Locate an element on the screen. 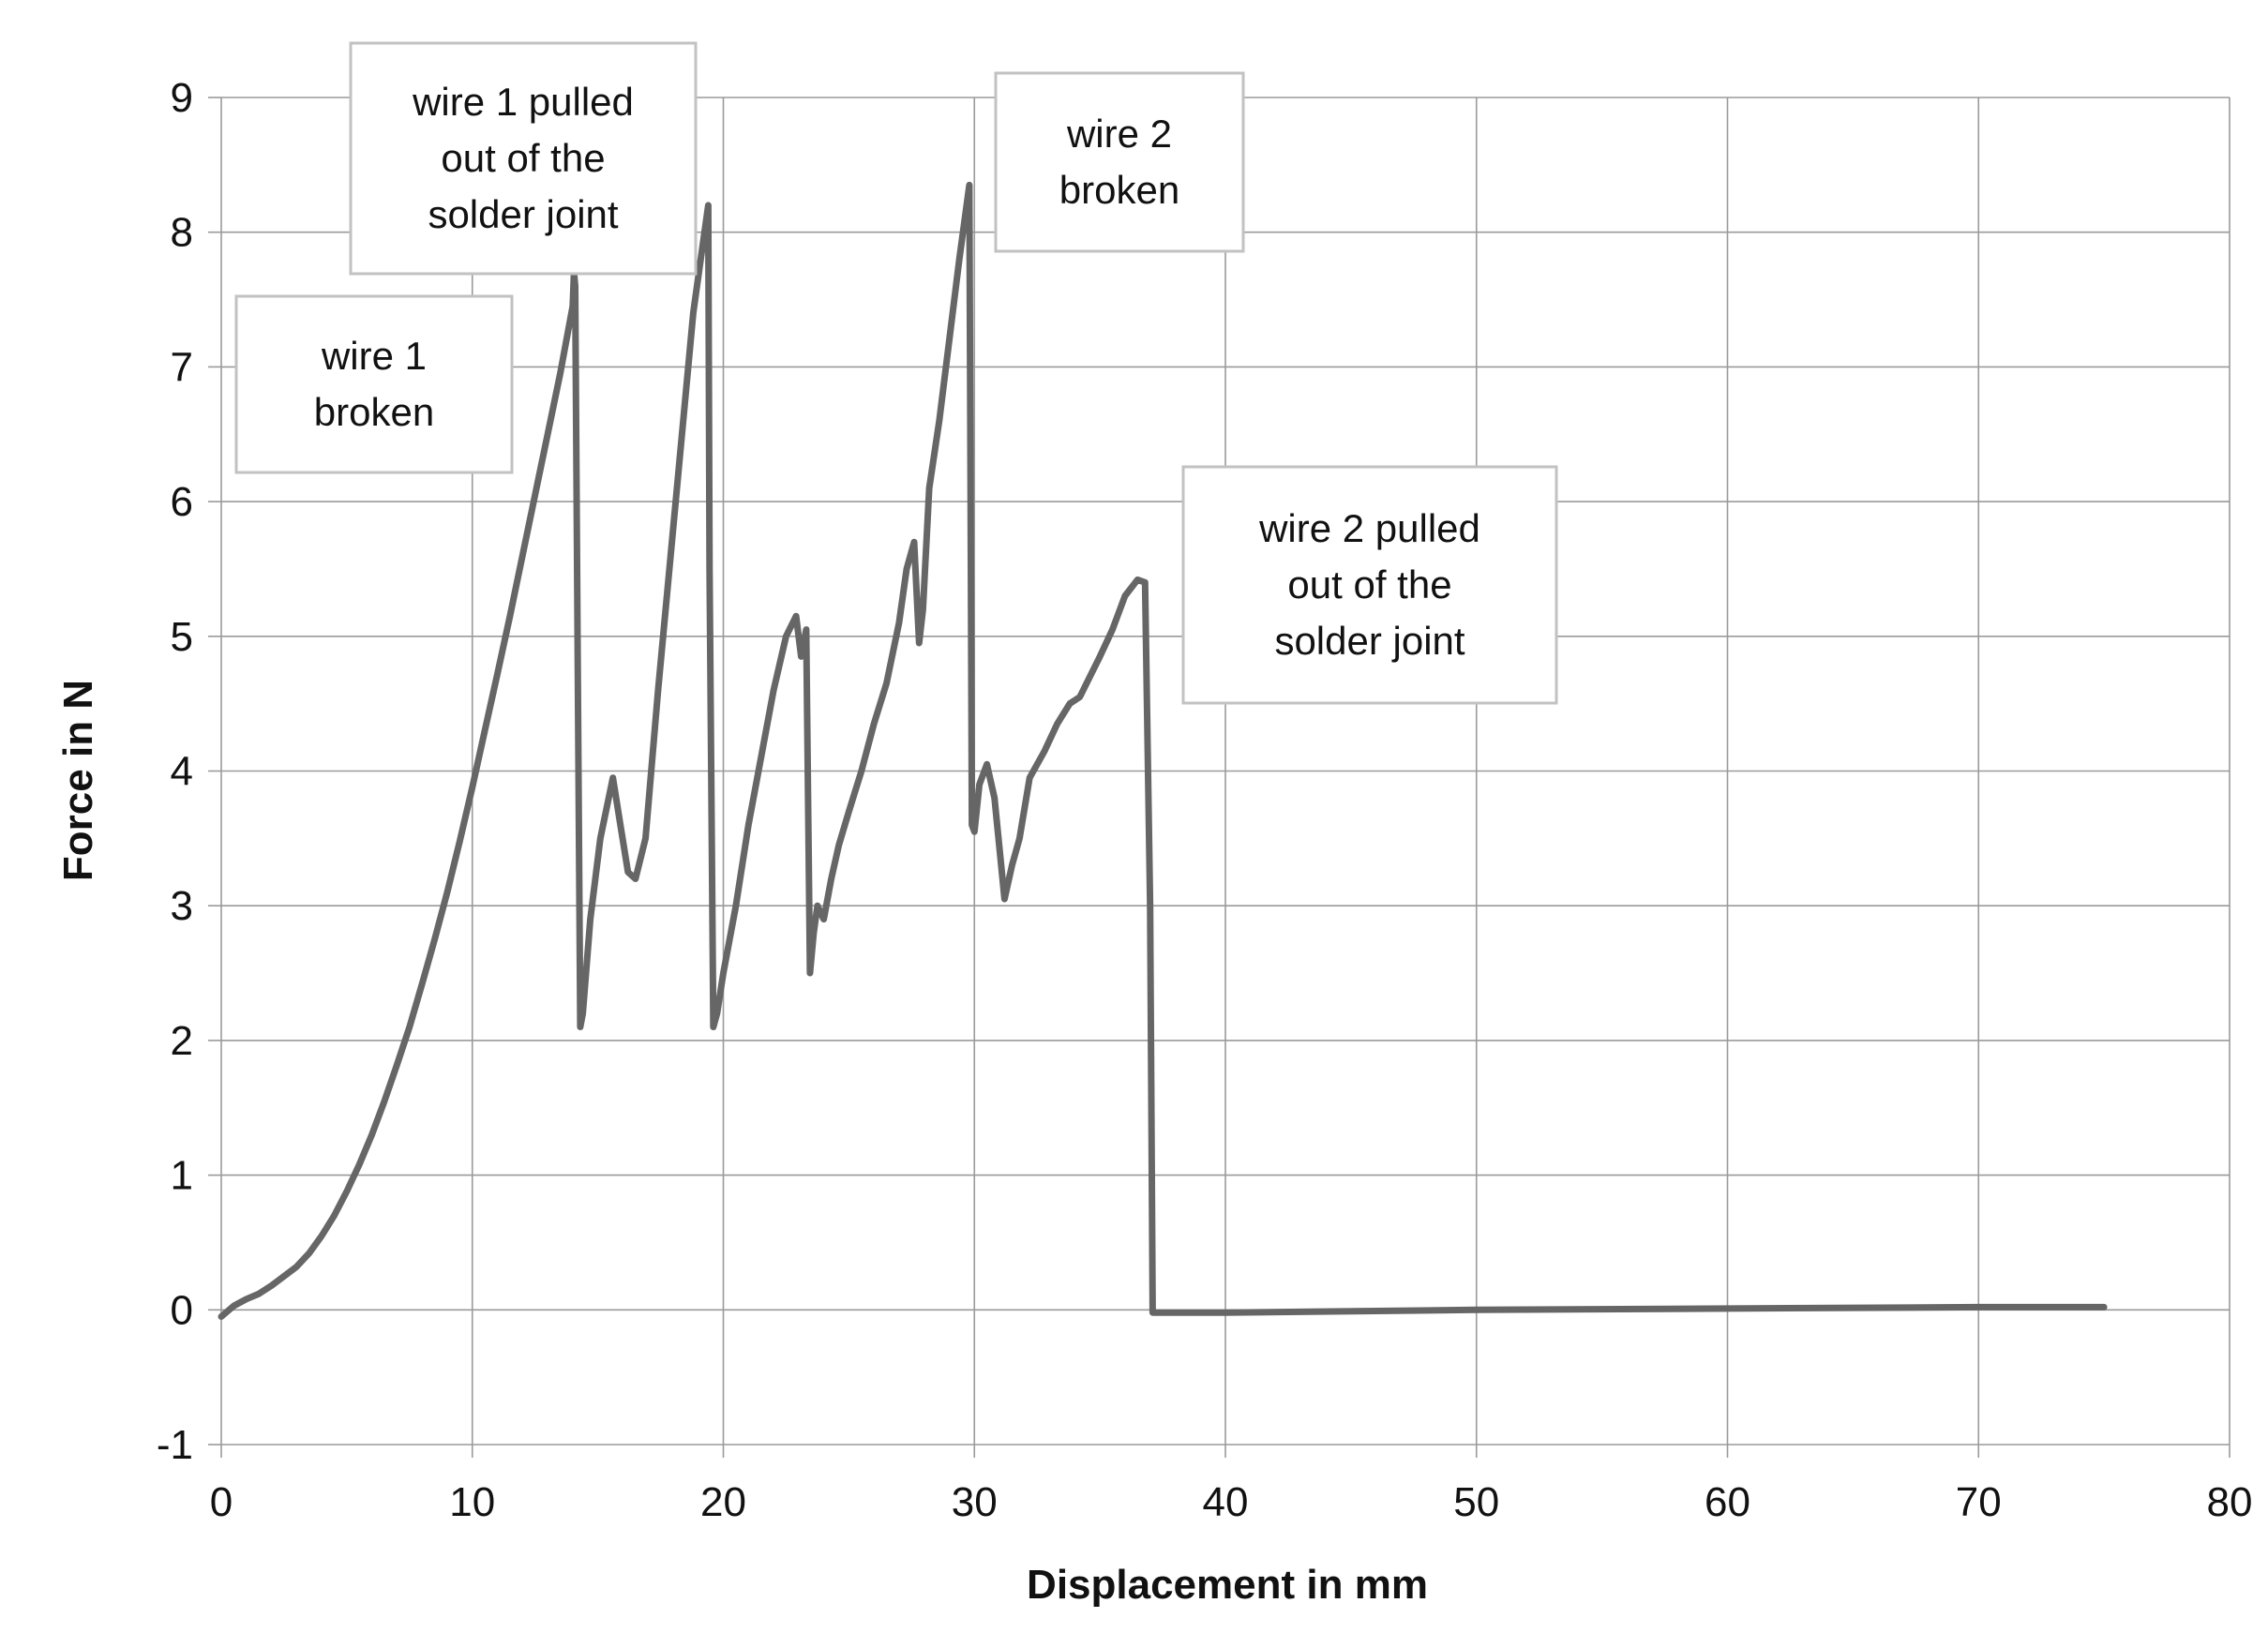 Image resolution: width=2268 pixels, height=1633 pixels. x-tick-label: 80 is located at coordinates (2230, 1502).